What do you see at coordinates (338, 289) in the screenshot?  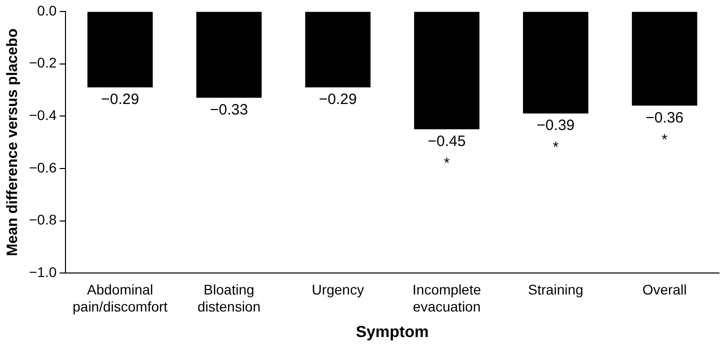 I see `x-tick-label: Urgency` at bounding box center [338, 289].